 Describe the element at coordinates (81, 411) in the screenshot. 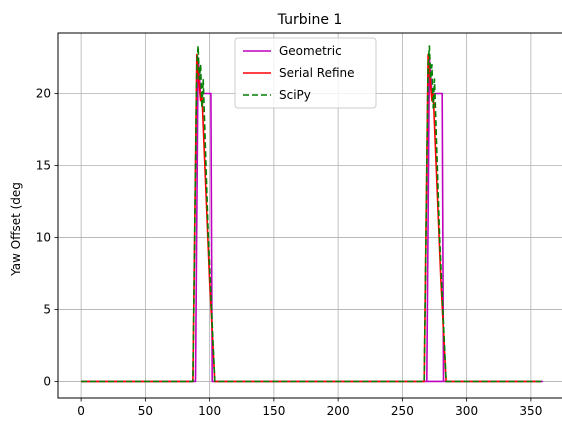

I see `x-tick-label: 0` at that location.